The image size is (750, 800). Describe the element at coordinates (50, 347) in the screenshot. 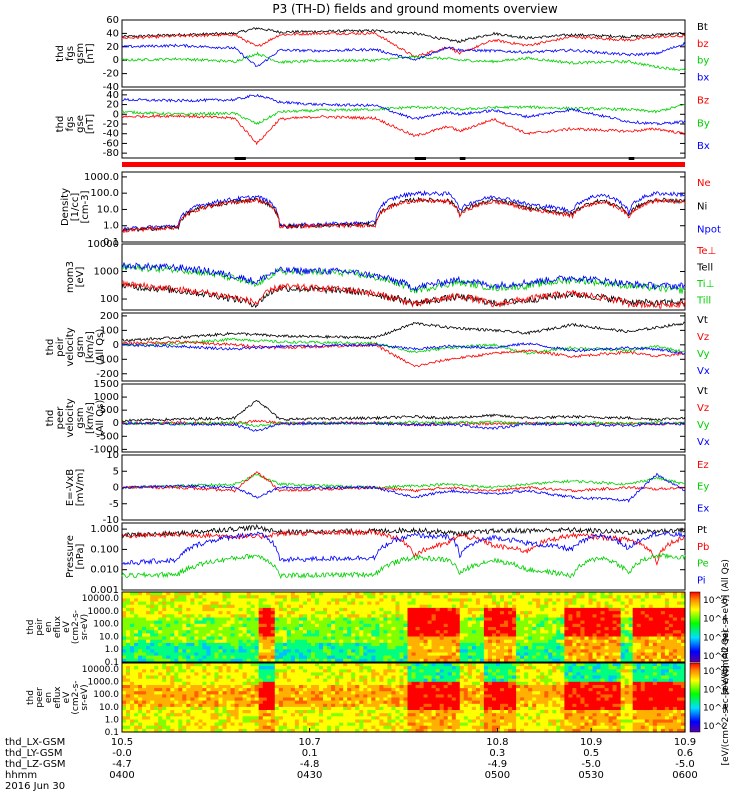

I see `ylabel-line: thd` at that location.